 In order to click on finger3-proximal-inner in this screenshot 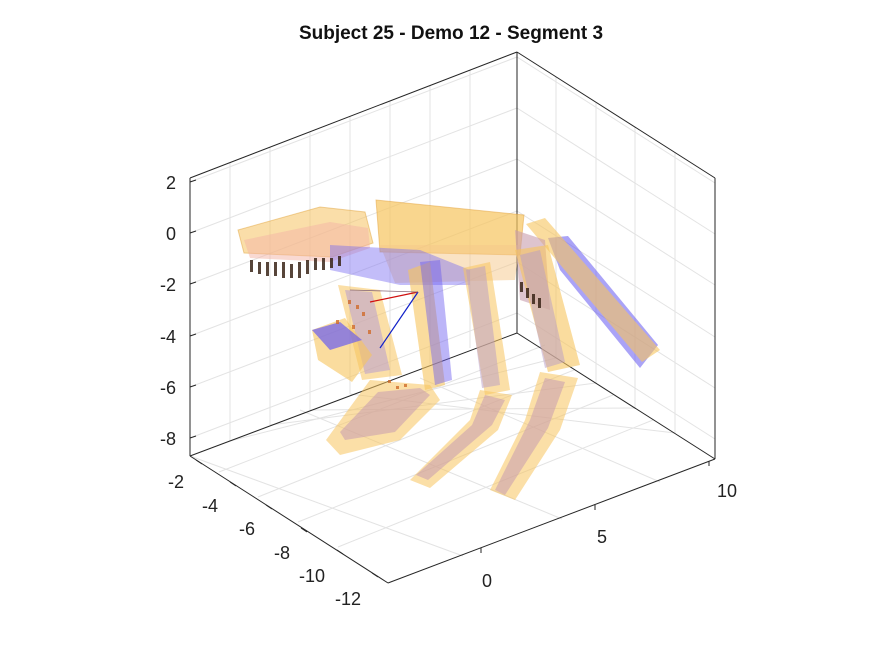, I will do `click(542, 309)`.